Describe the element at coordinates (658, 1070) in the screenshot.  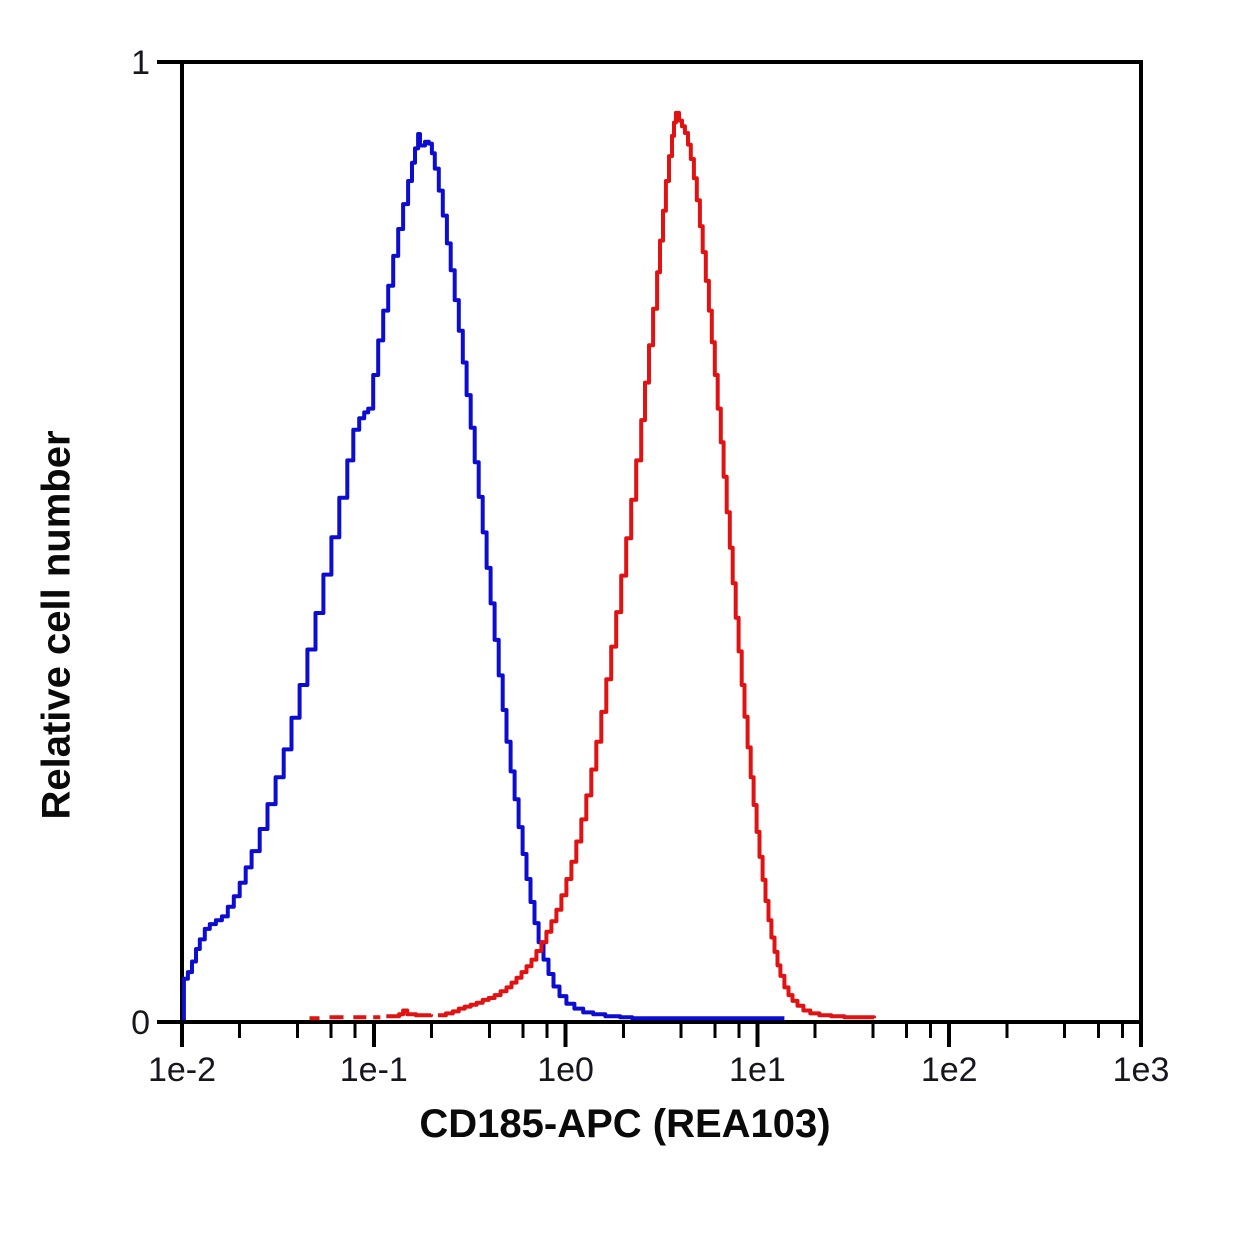
I see `x-axis-tick-labels: 1e-2 1e-1 1e0 1e1 1e2 1e3` at that location.